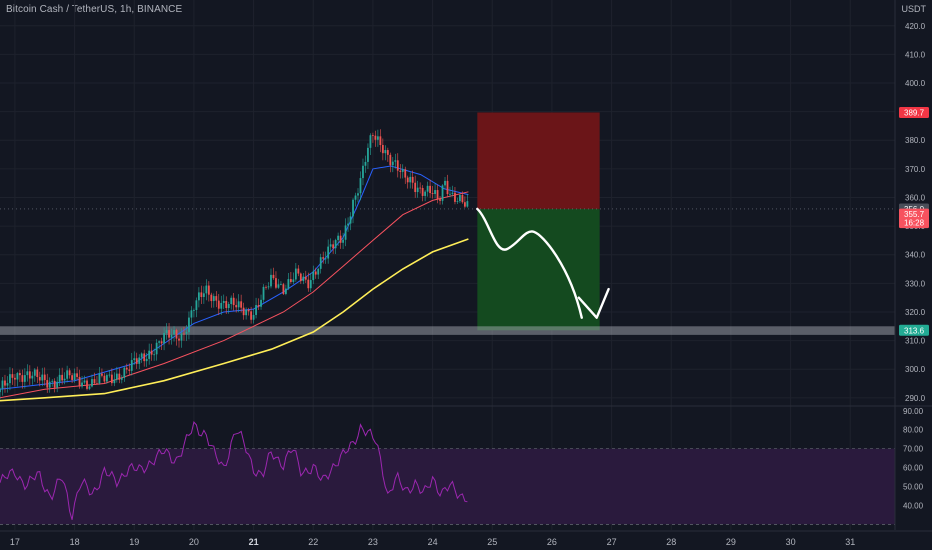 Image resolution: width=932 pixels, height=550 pixels. I want to click on price-label: 313.6, so click(914, 330).